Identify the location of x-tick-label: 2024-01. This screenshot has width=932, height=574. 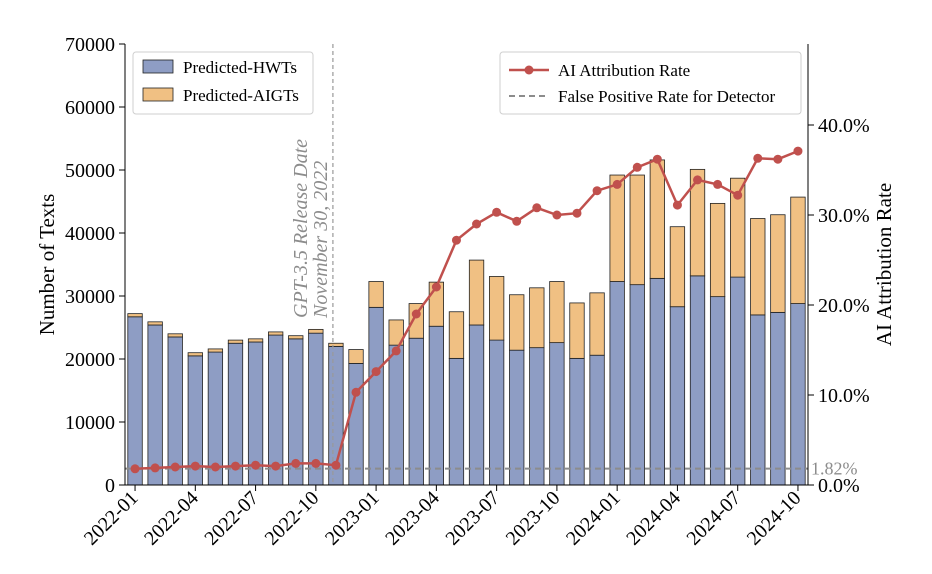
(593, 518).